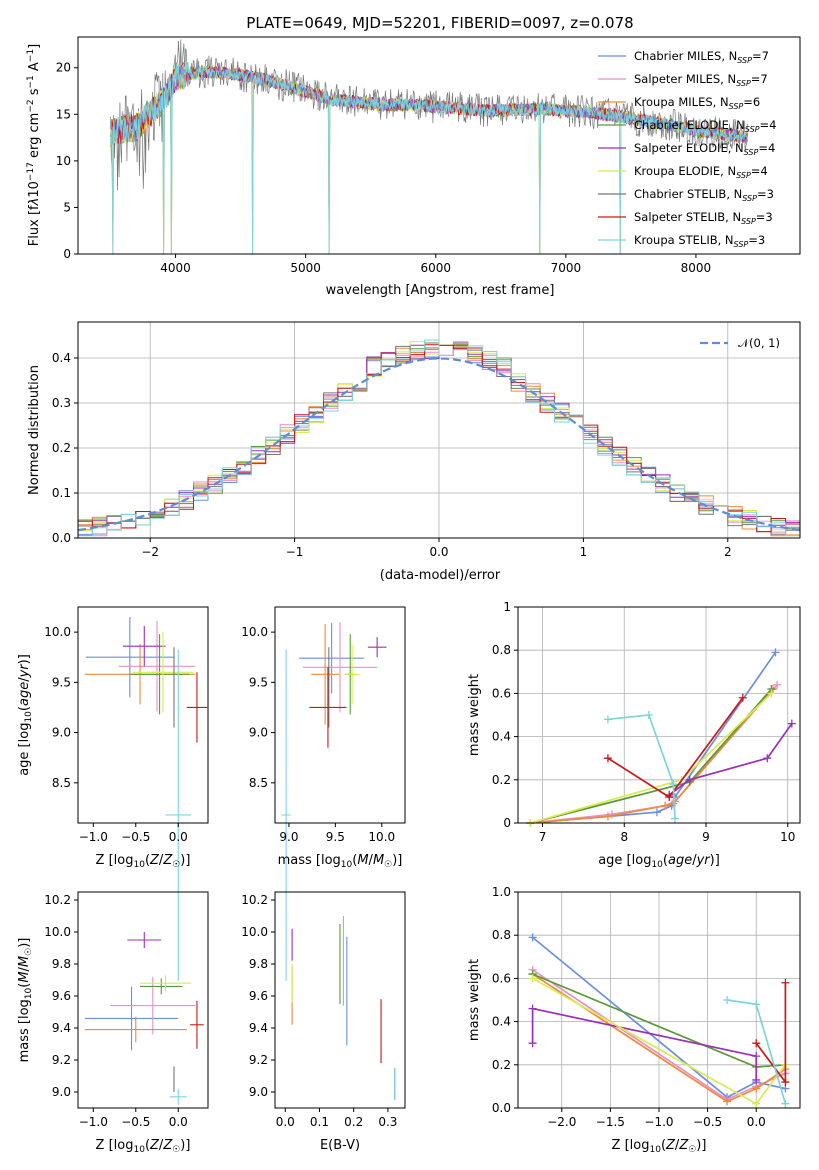  What do you see at coordinates (440, 575) in the screenshot?
I see `residuals-xlabel: (data-model)/error` at bounding box center [440, 575].